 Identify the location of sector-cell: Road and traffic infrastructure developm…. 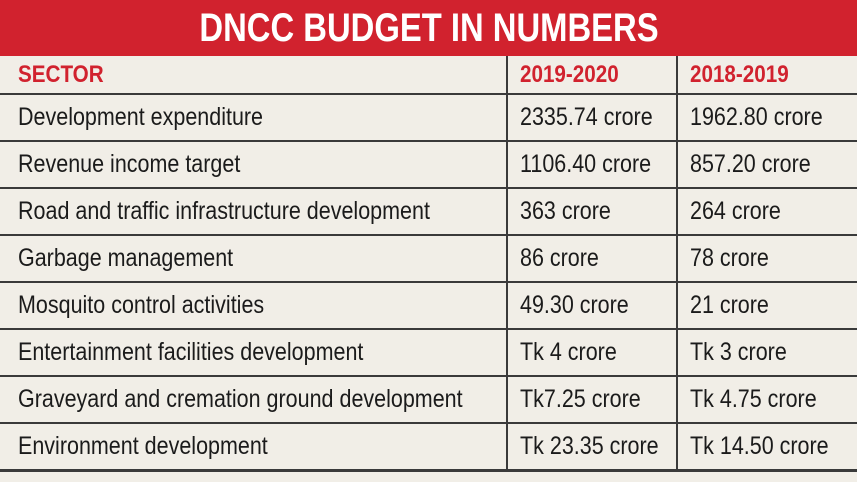
(253, 212).